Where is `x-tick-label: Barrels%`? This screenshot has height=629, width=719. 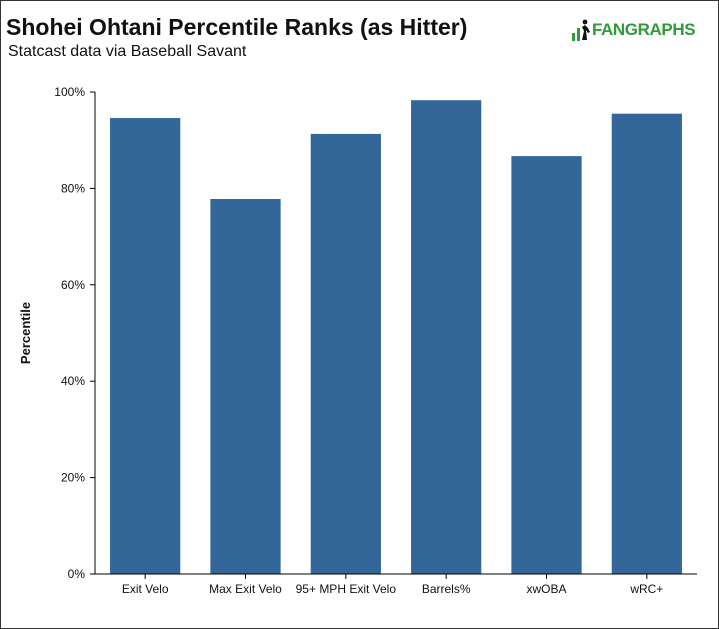
x-tick-label: Barrels% is located at coordinates (446, 589).